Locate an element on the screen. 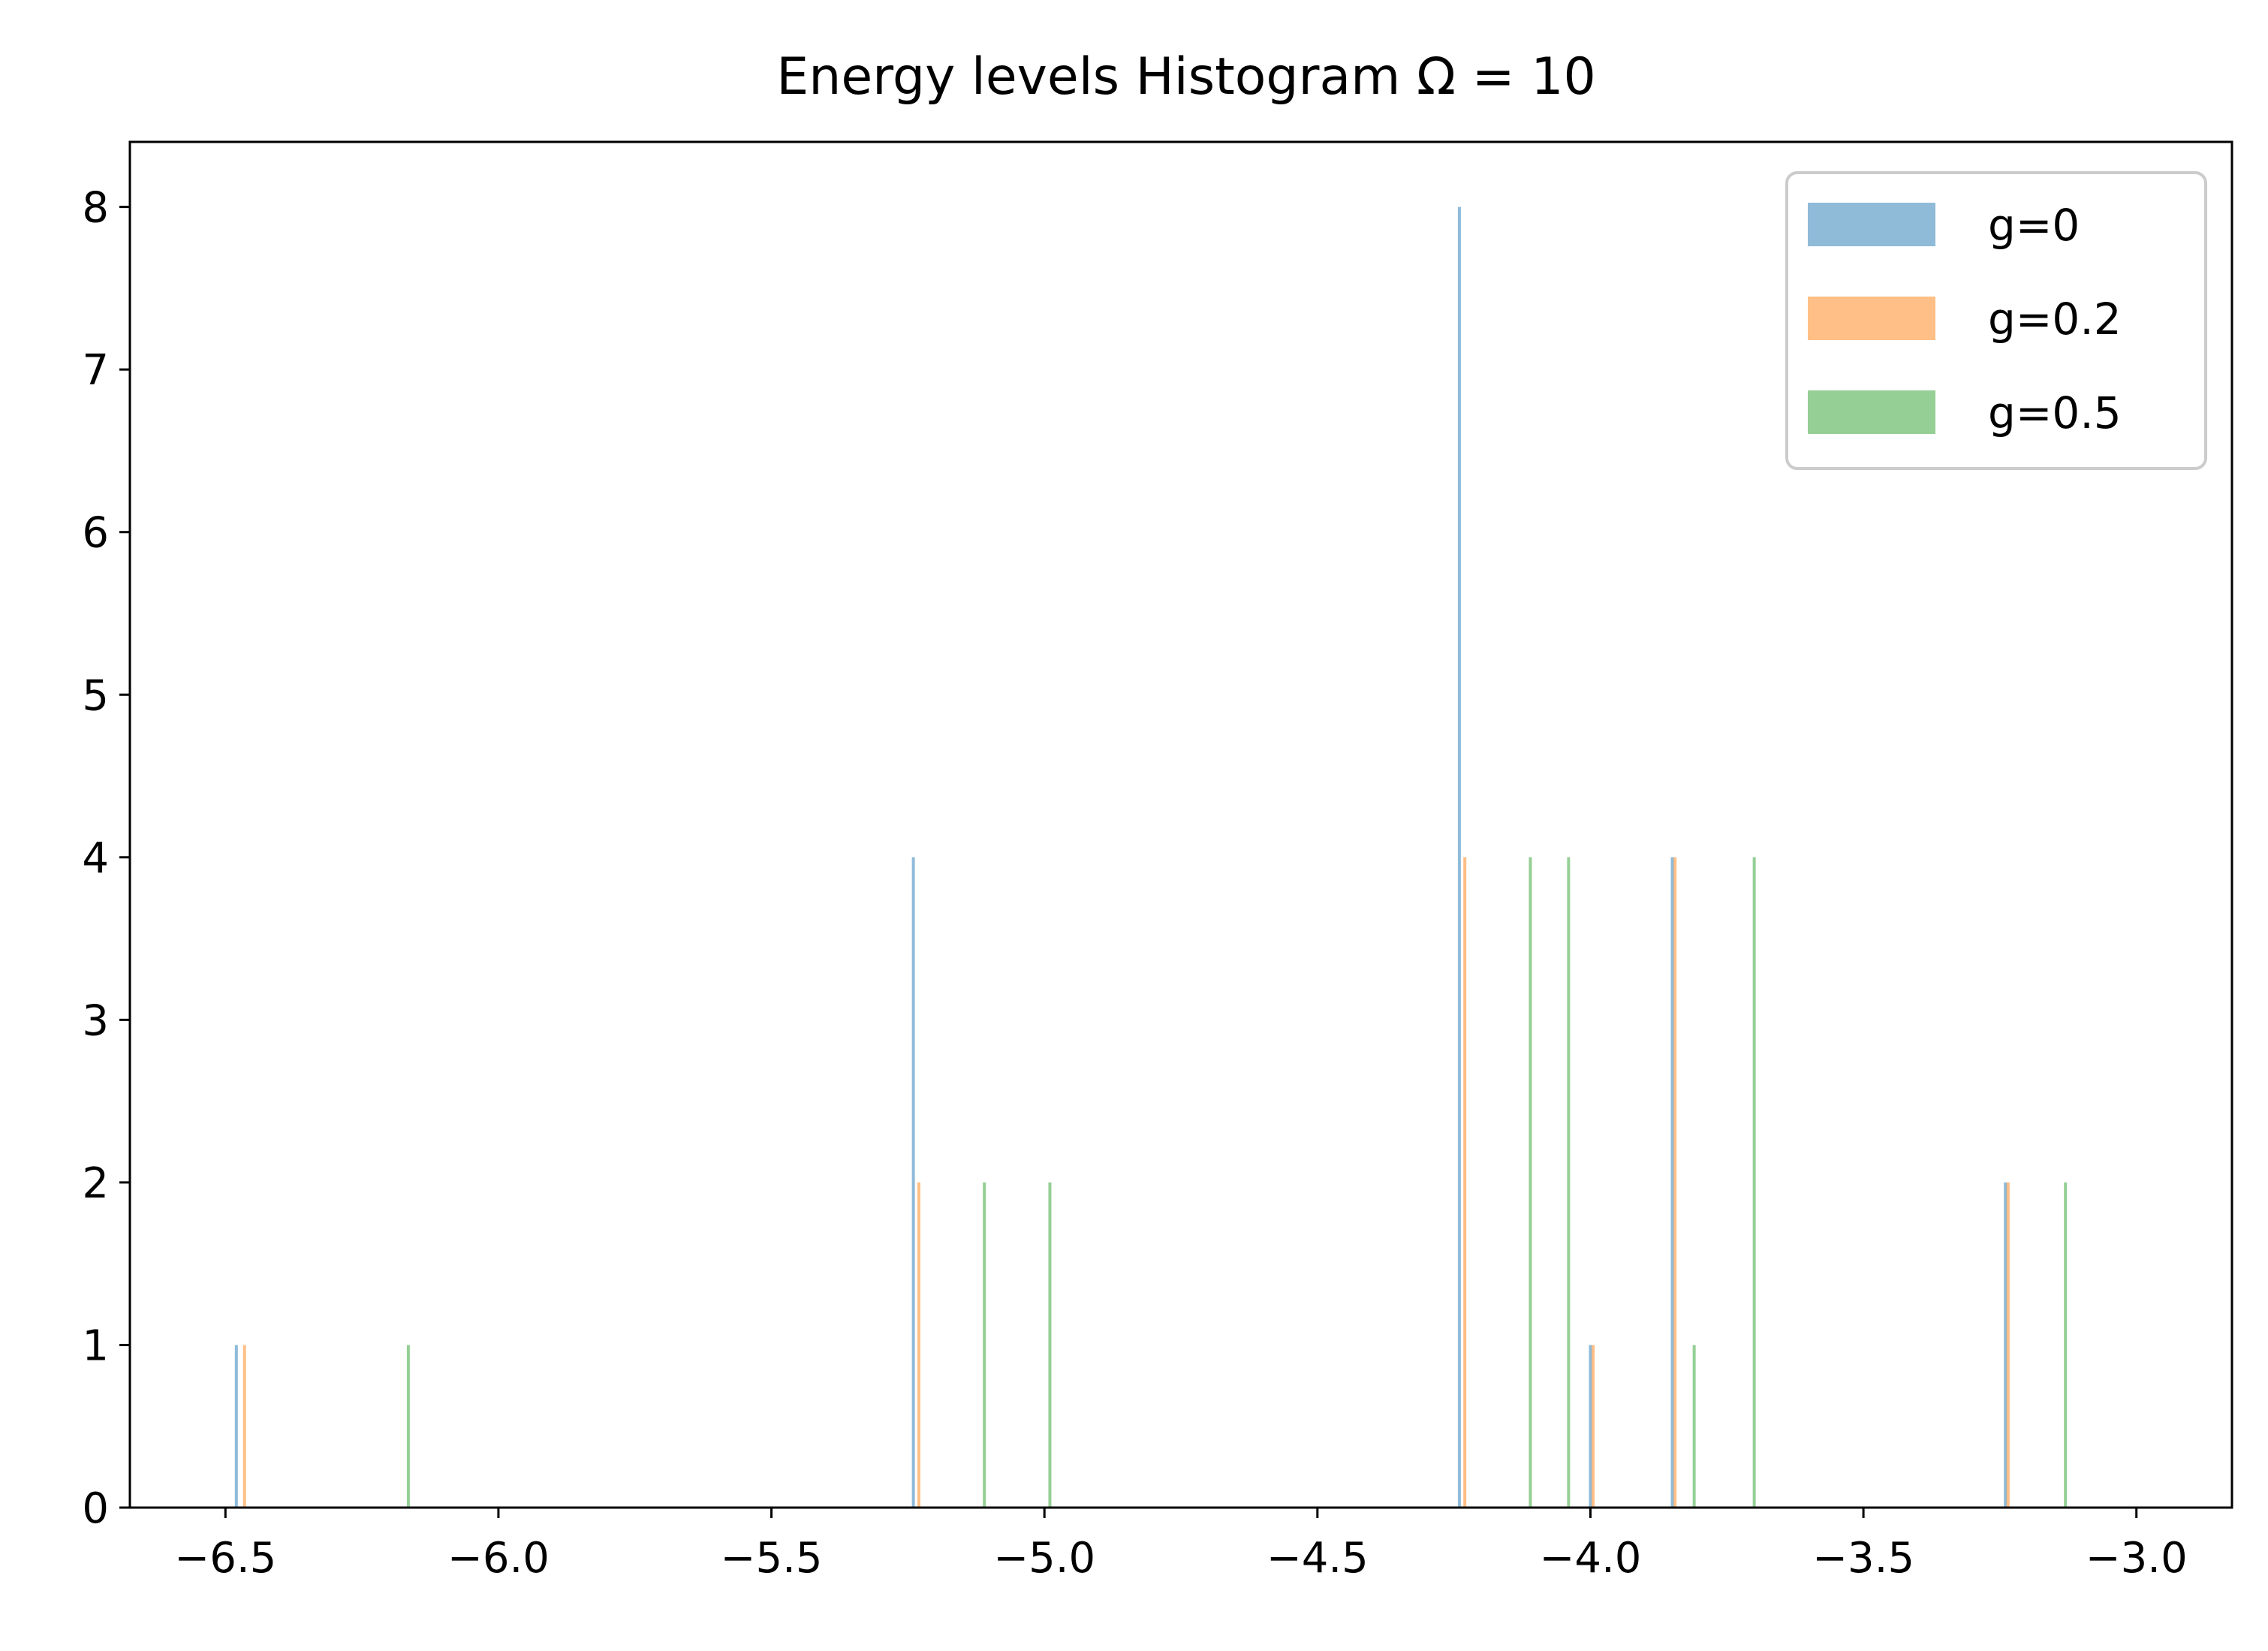 This screenshot has height=1651, width=2268. x-tick-label: −4.0 is located at coordinates (1590, 1559).